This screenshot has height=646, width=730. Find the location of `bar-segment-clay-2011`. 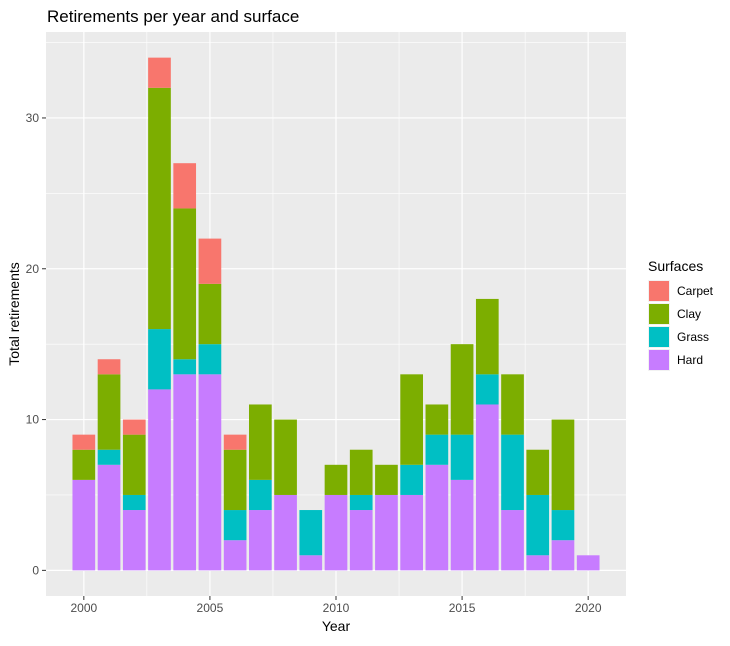

bar-segment-clay-2011 is located at coordinates (361, 472).